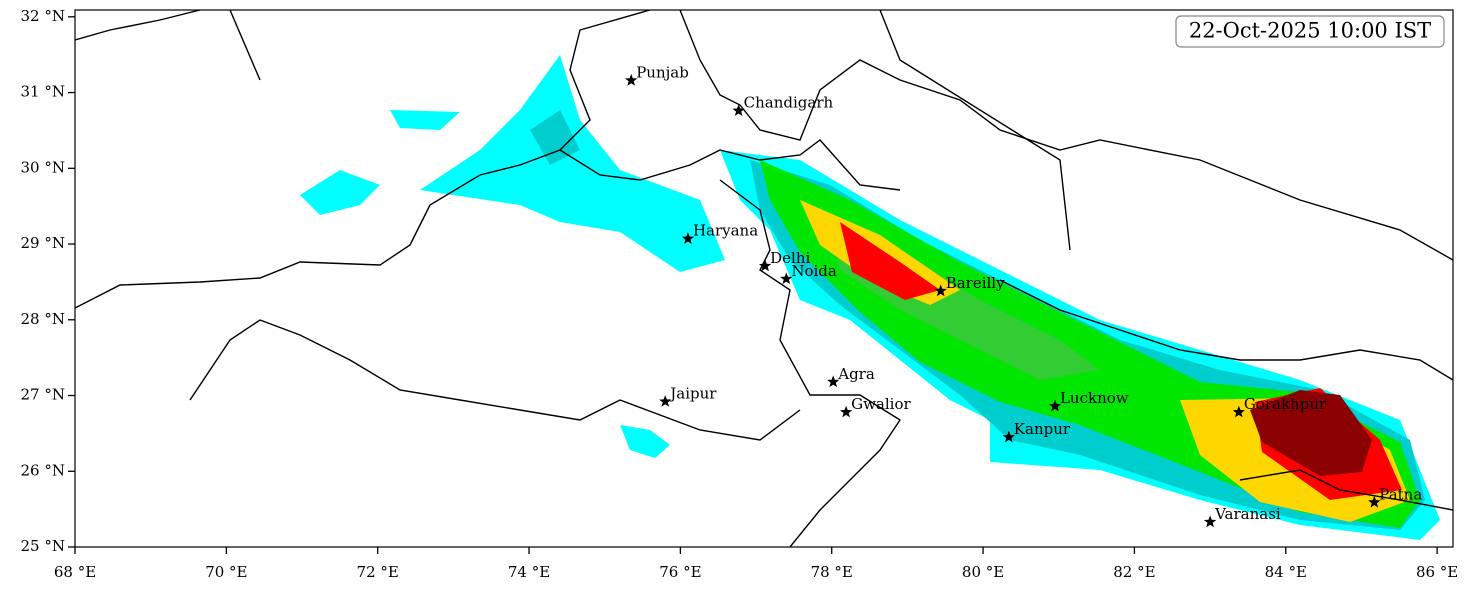 Image resolution: width=1471 pixels, height=595 pixels. I want to click on y-tick-label: 31 °N, so click(43, 92).